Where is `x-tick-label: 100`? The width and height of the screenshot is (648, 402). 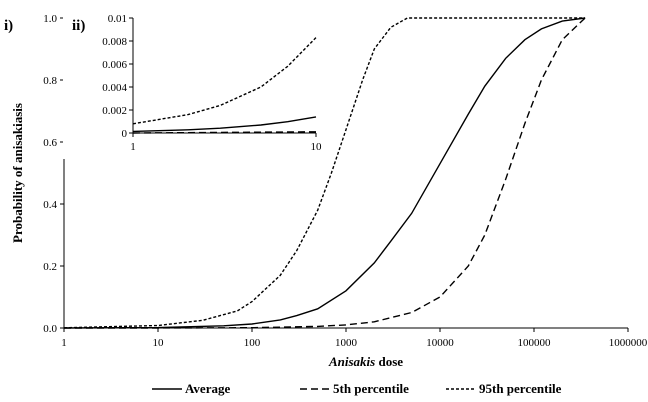
x-tick-label: 100 is located at coordinates (252, 343).